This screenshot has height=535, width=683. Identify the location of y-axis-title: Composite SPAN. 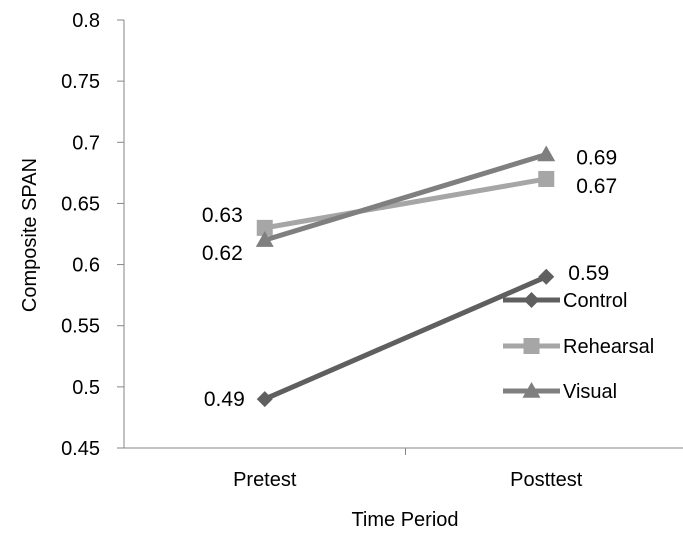
(30, 235).